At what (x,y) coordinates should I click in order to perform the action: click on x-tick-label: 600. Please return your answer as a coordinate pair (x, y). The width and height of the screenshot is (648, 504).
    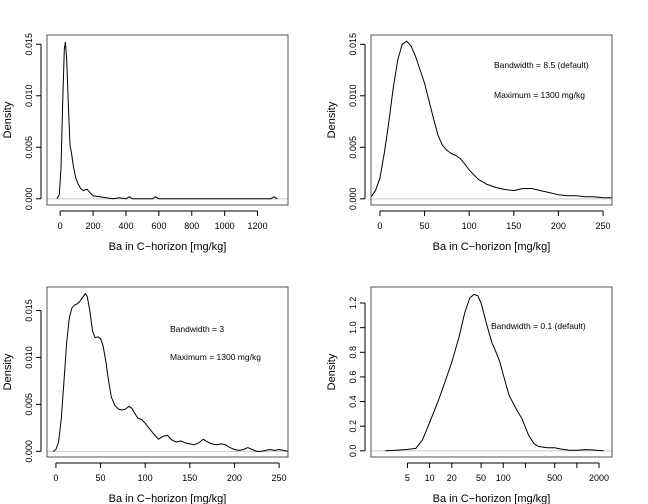
    Looking at the image, I should click on (158, 226).